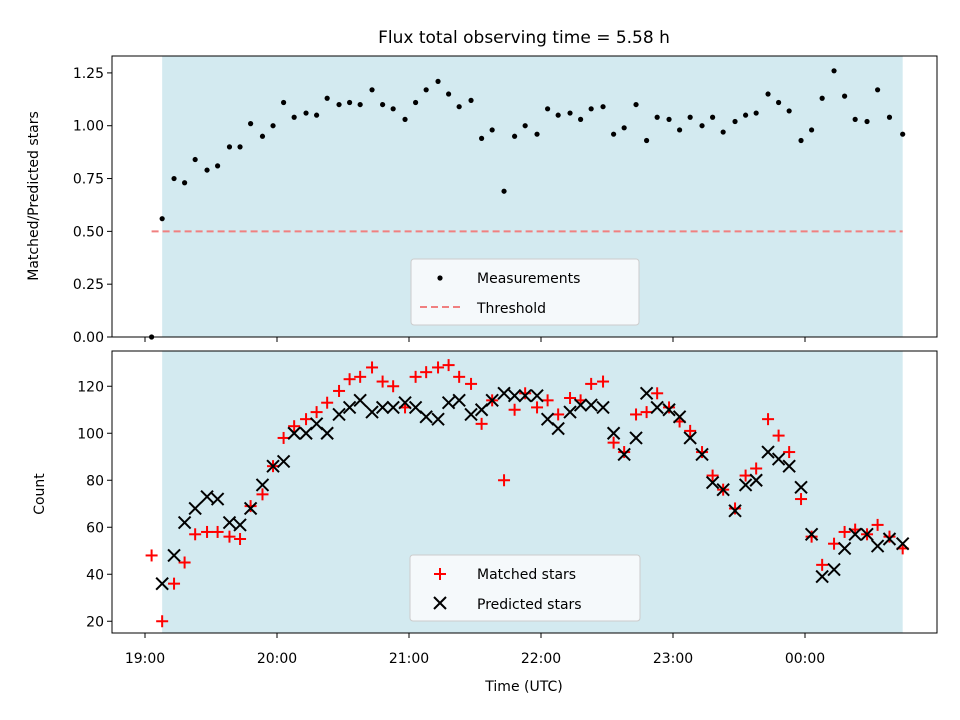 This screenshot has height=720, width=960. Describe the element at coordinates (95, 622) in the screenshot. I see `bot-ytick-label: 20` at that location.